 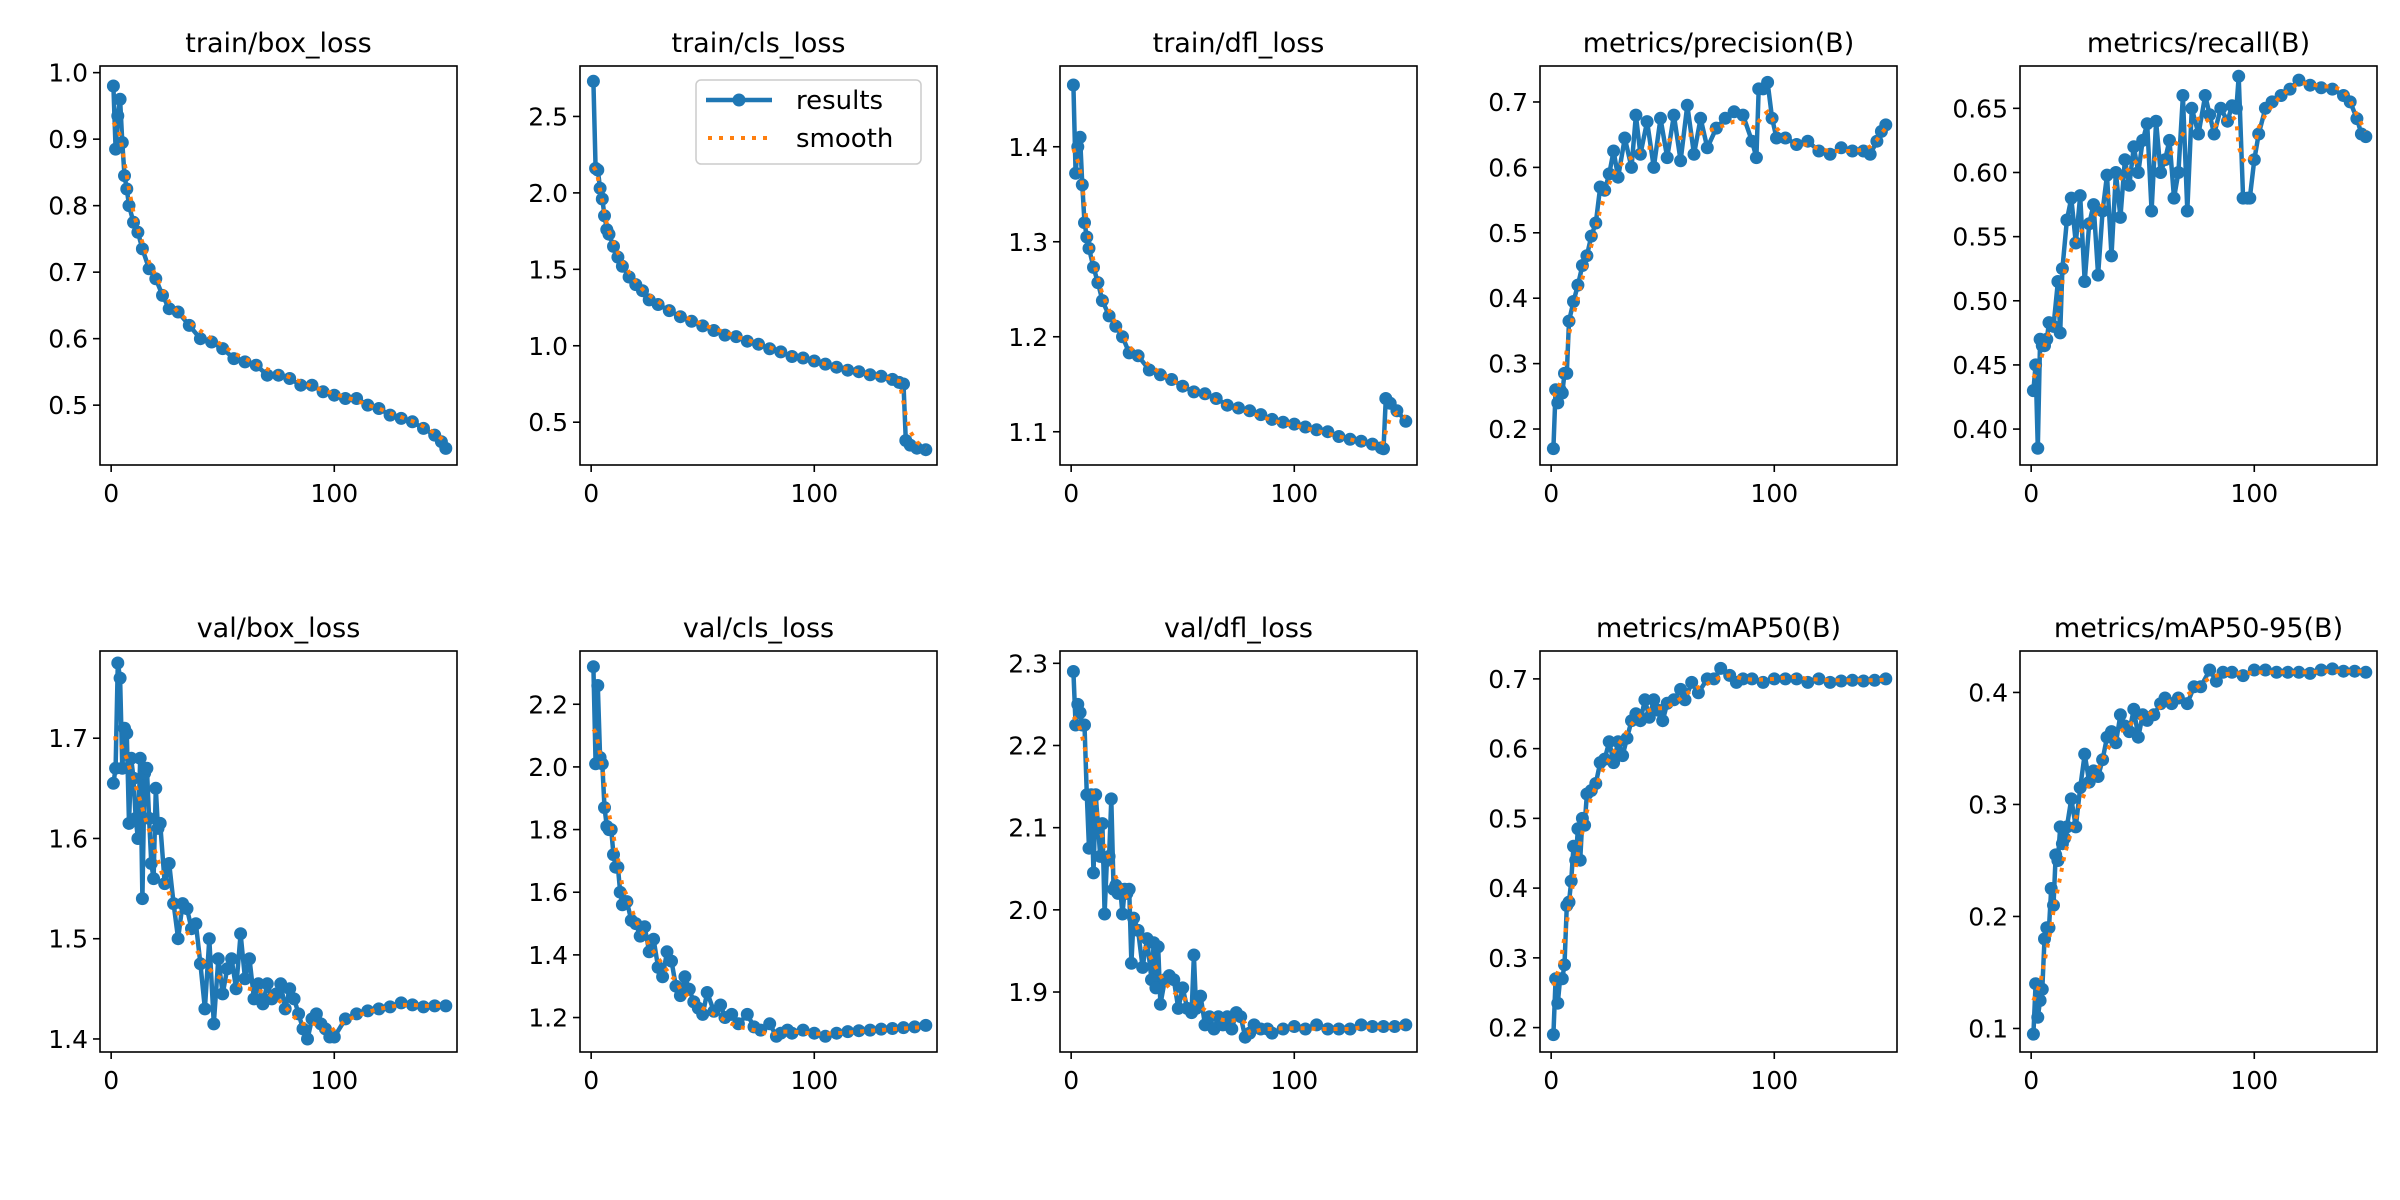 What do you see at coordinates (1508, 429) in the screenshot?
I see `y-tick-label: 0.2` at bounding box center [1508, 429].